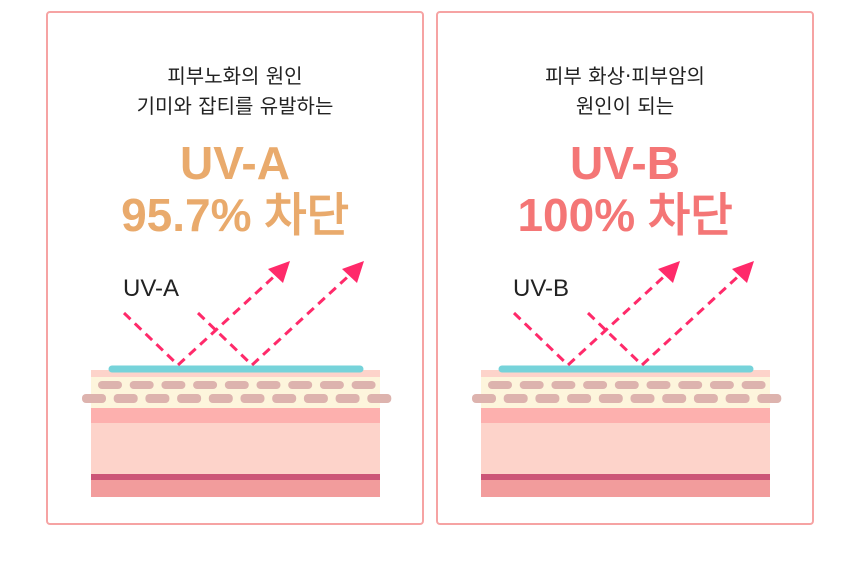  I want to click on headline-line: UV-A, so click(235, 163).